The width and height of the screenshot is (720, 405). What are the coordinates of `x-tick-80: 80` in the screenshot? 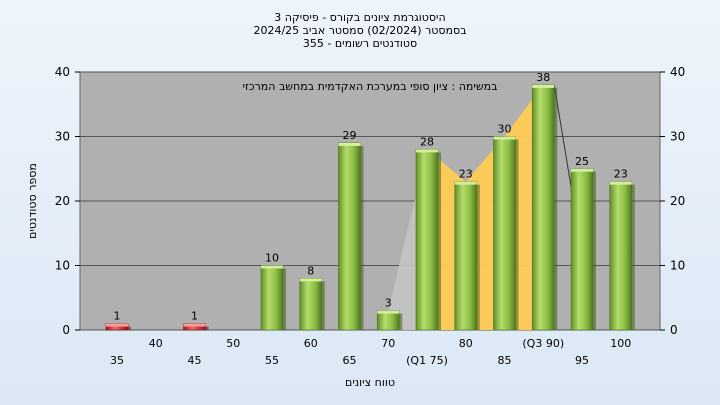 It's located at (466, 343).